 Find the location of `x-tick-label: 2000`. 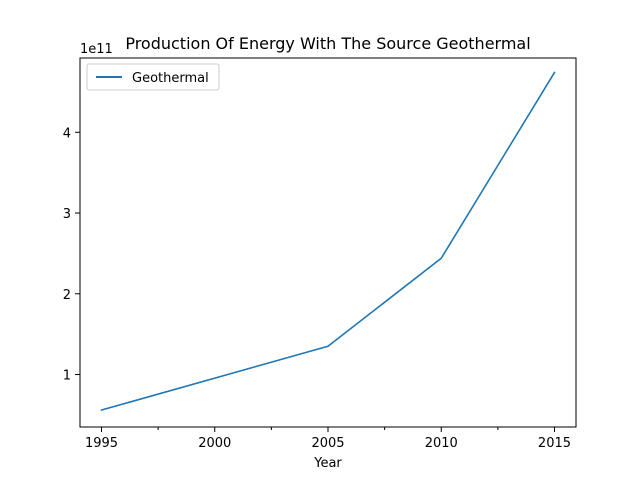

x-tick-label: 2000 is located at coordinates (214, 443).